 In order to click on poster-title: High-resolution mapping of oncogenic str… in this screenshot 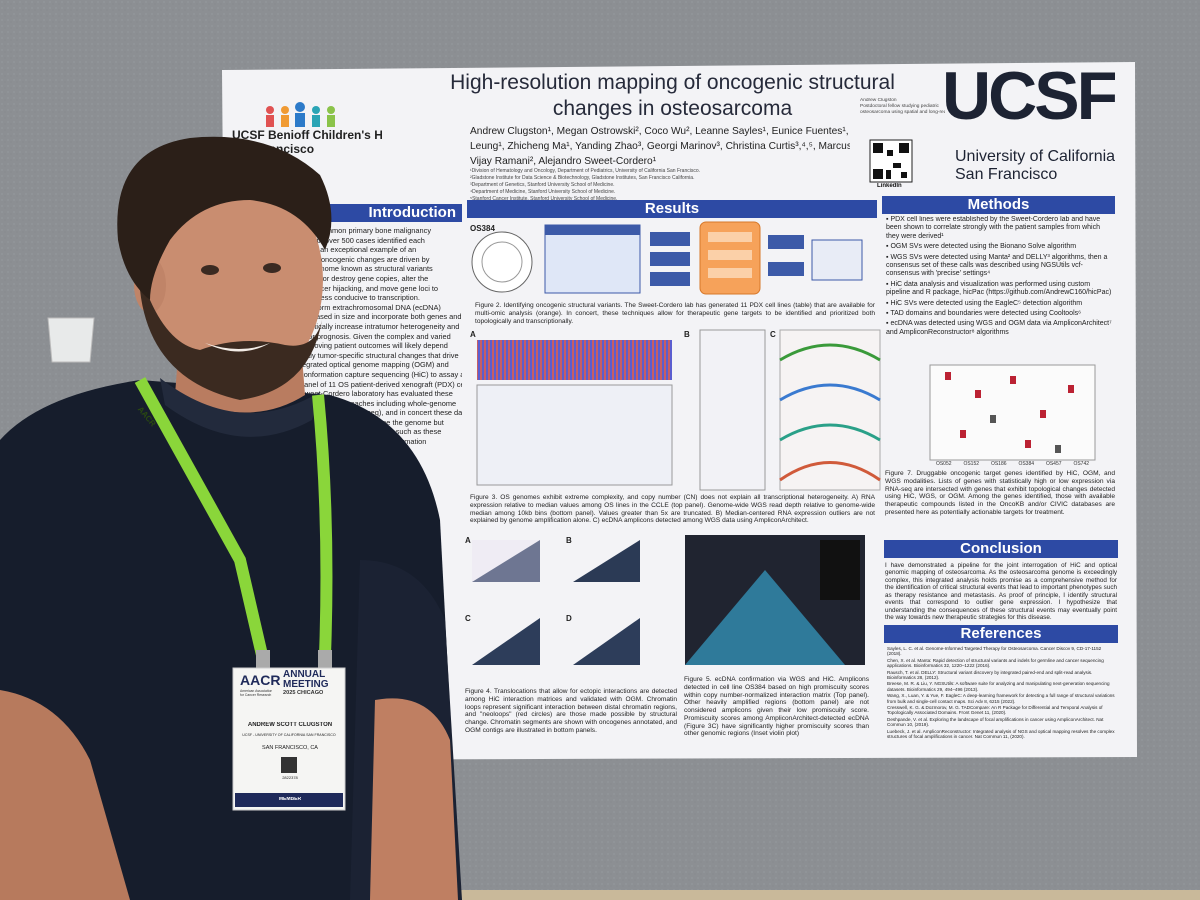, I will do `click(672, 96)`.